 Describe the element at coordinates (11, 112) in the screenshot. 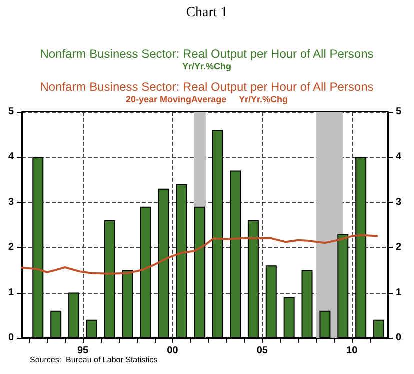

I see `y-tick-label: 5` at that location.